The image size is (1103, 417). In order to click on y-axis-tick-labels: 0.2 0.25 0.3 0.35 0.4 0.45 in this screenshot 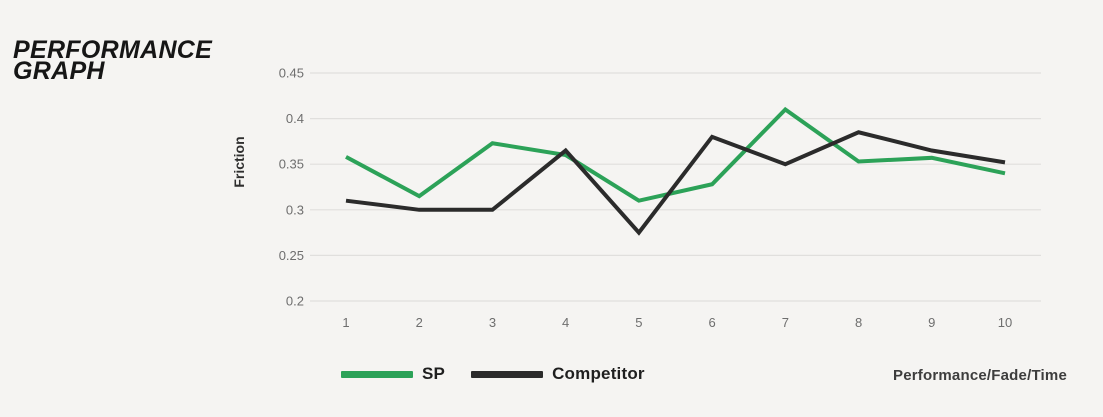, I will do `click(291, 187)`.